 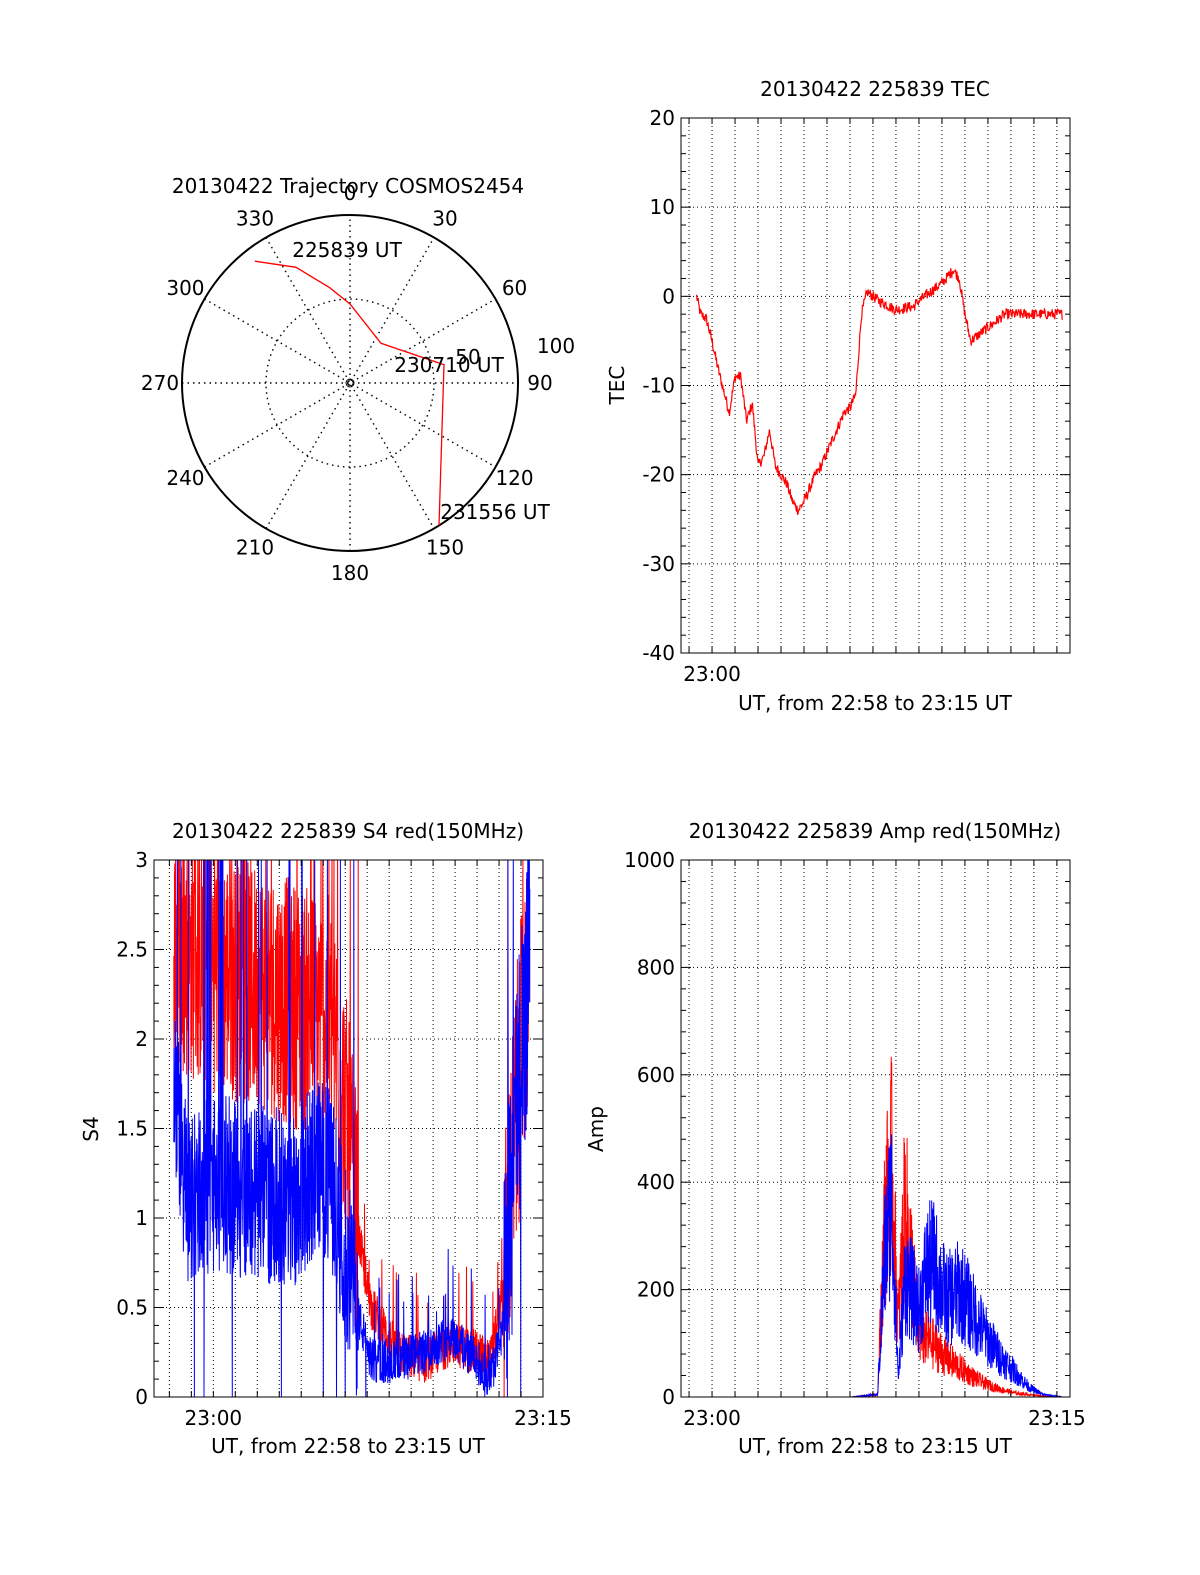 I want to click on polar-angle-label: 150, so click(x=445, y=548).